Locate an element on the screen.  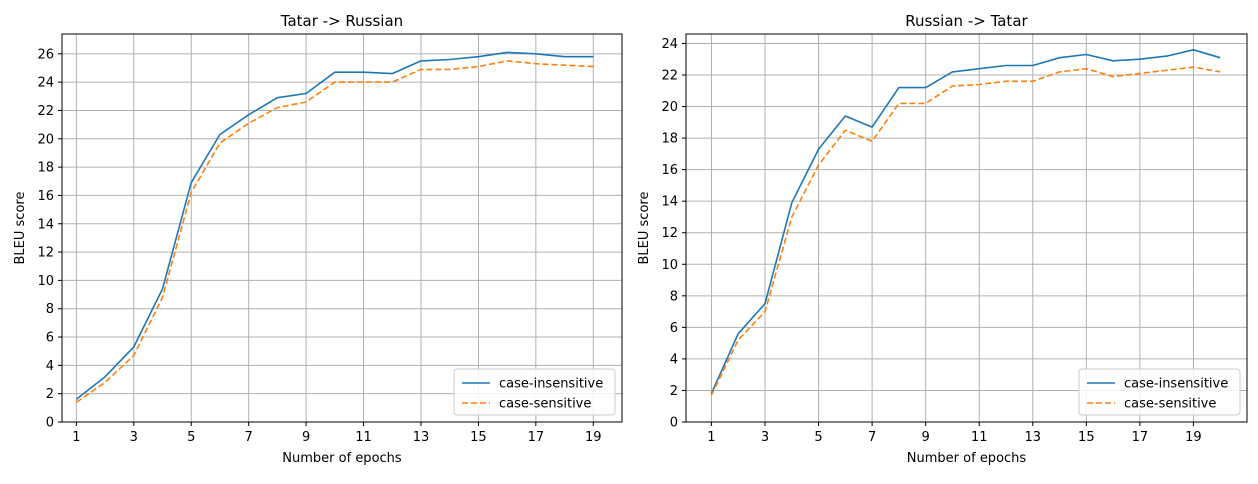
chart-title: Russian -> Tatar is located at coordinates (966, 21).